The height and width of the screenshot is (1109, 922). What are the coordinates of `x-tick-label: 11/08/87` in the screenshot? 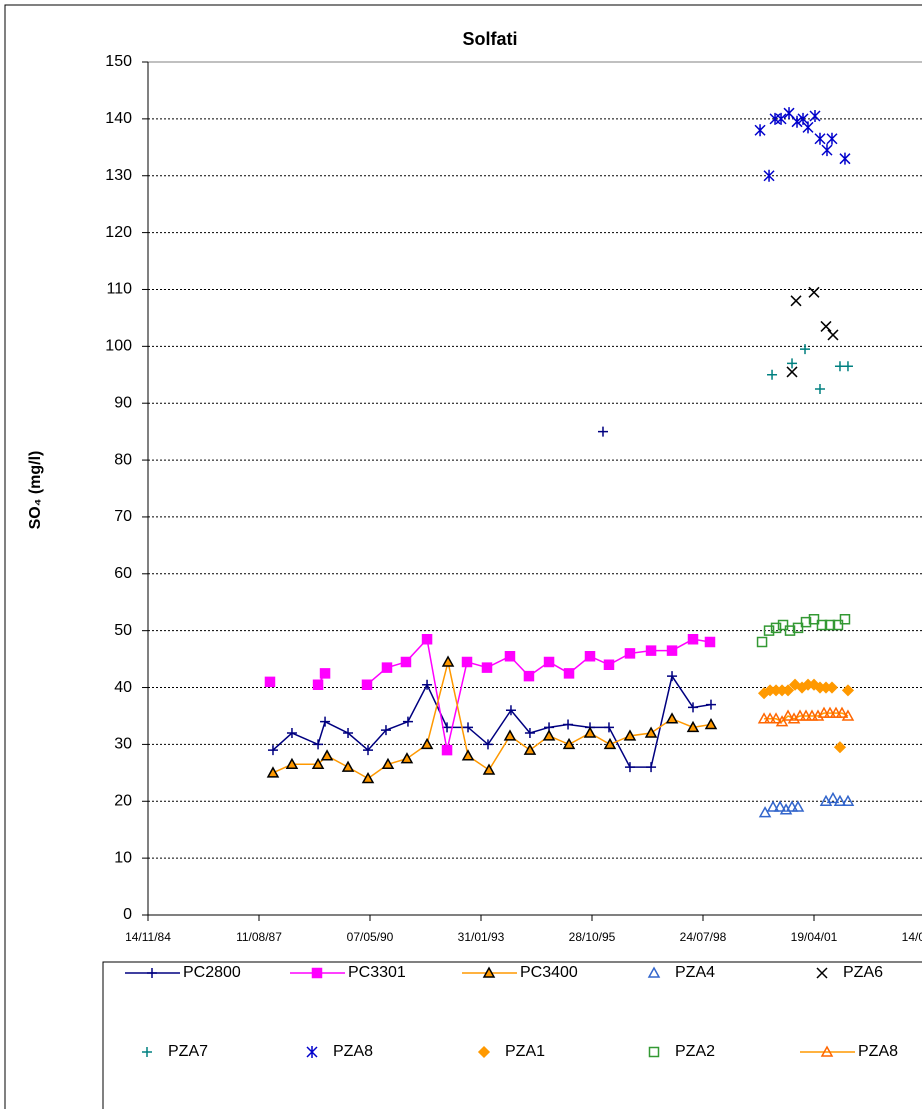 It's located at (259, 937).